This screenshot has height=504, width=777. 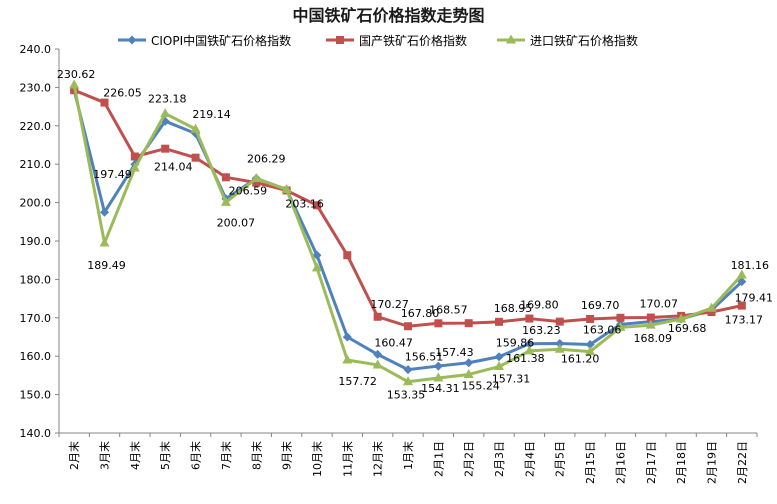 What do you see at coordinates (74, 455) in the screenshot?
I see `x-tick-label: 2月末` at bounding box center [74, 455].